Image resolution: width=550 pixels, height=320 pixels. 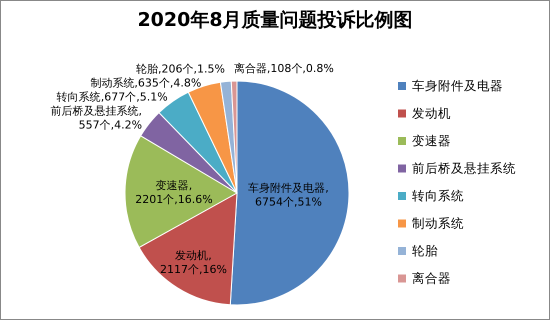 I want to click on data-label: 制动系统,635个,4.8%, so click(x=146, y=83).